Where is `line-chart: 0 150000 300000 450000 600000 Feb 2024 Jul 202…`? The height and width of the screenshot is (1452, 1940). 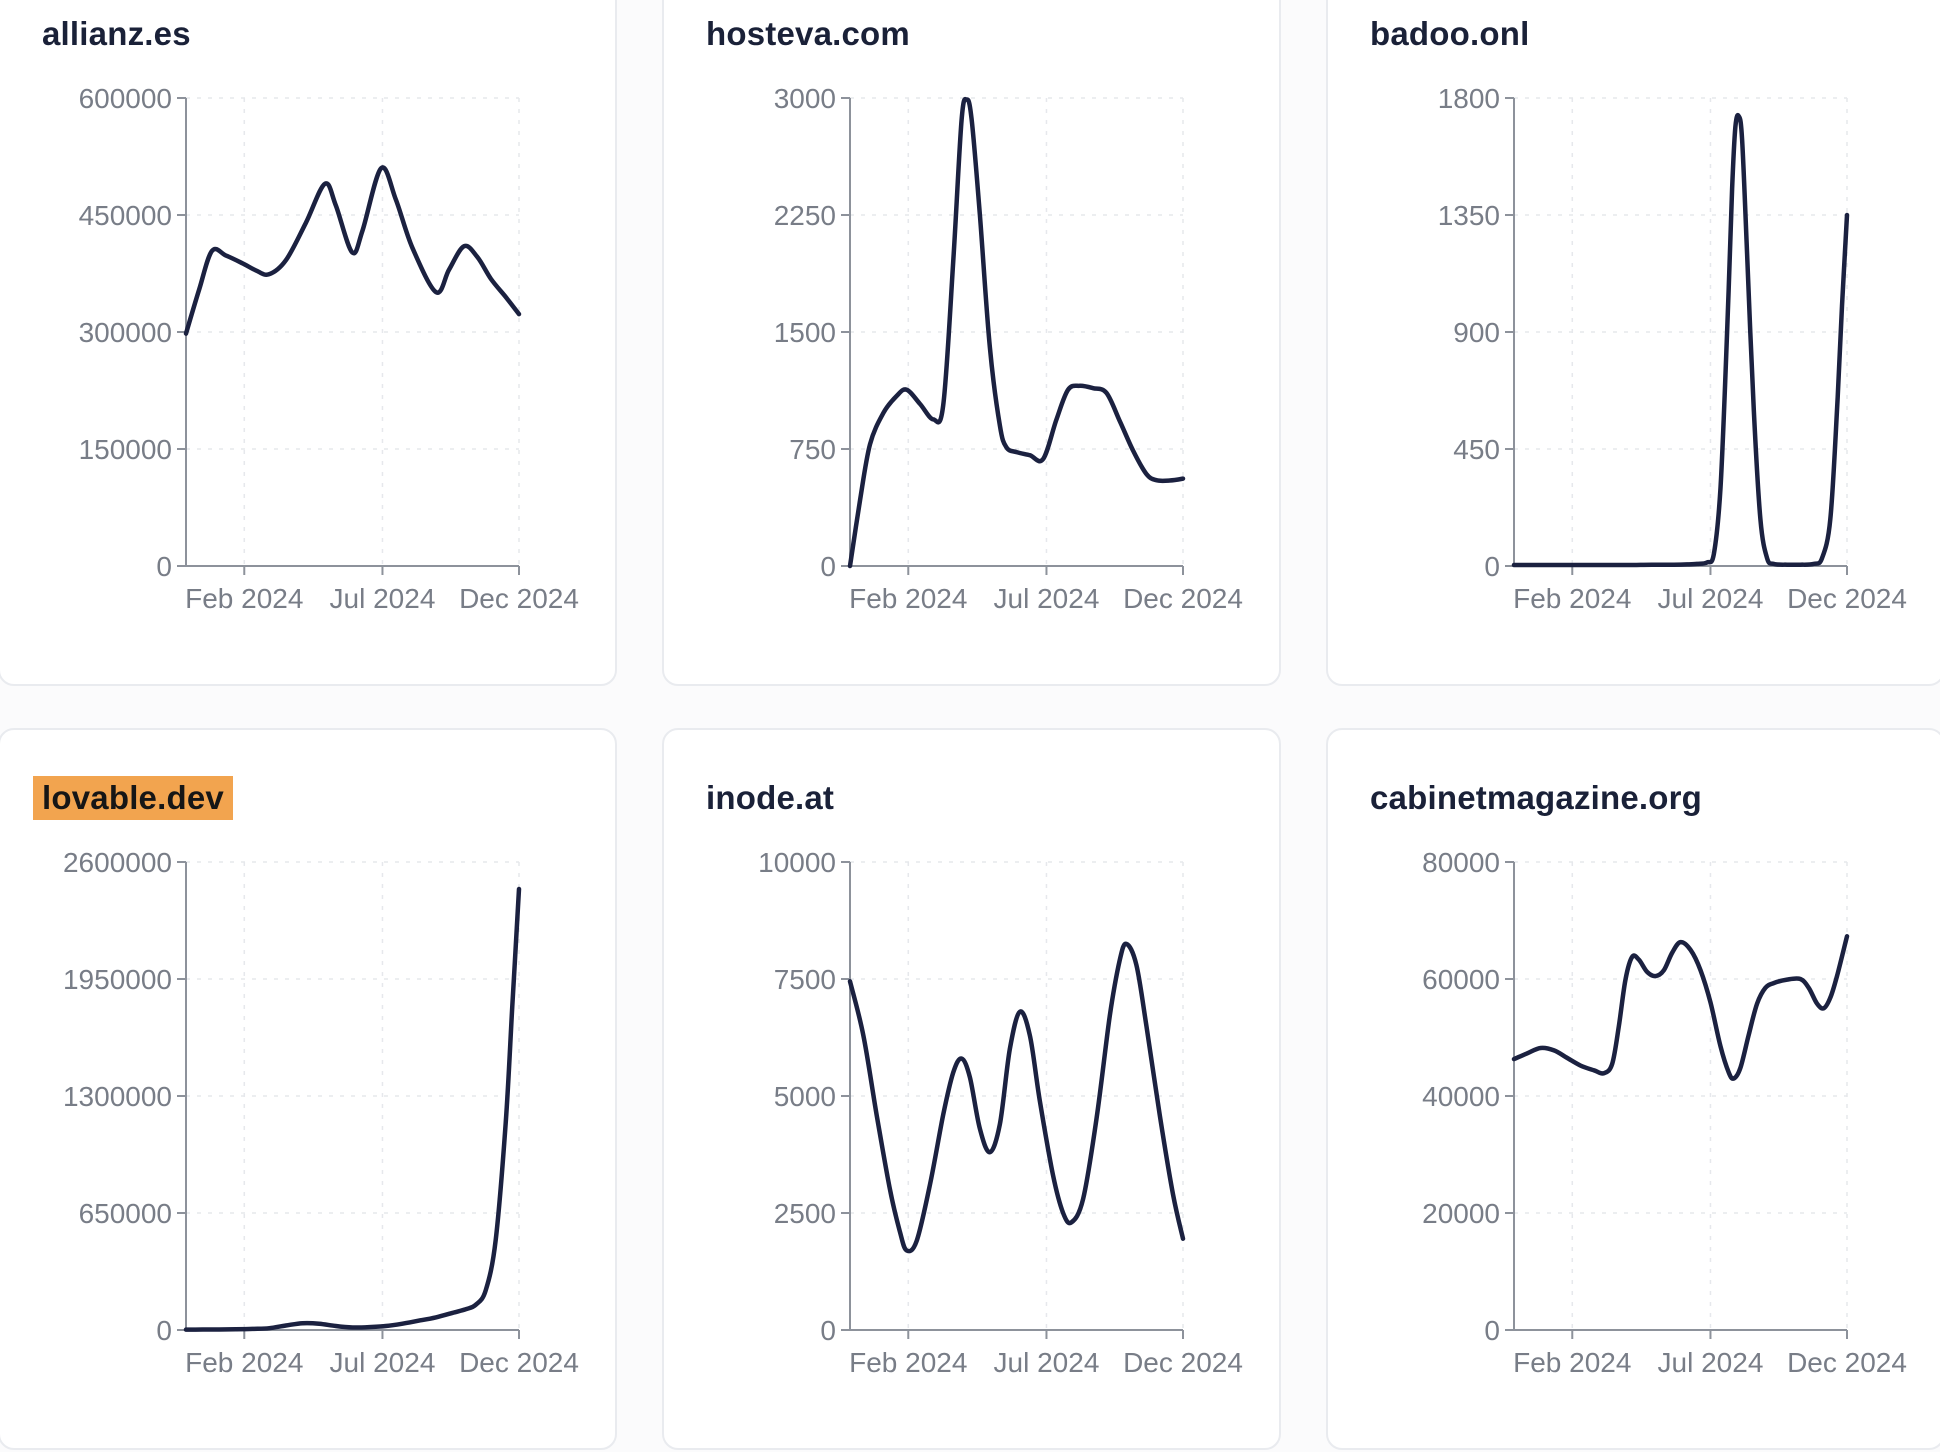
line-chart: 0 150000 300000 450000 600000 Feb 2024 Jul 202… is located at coordinates (329, 348).